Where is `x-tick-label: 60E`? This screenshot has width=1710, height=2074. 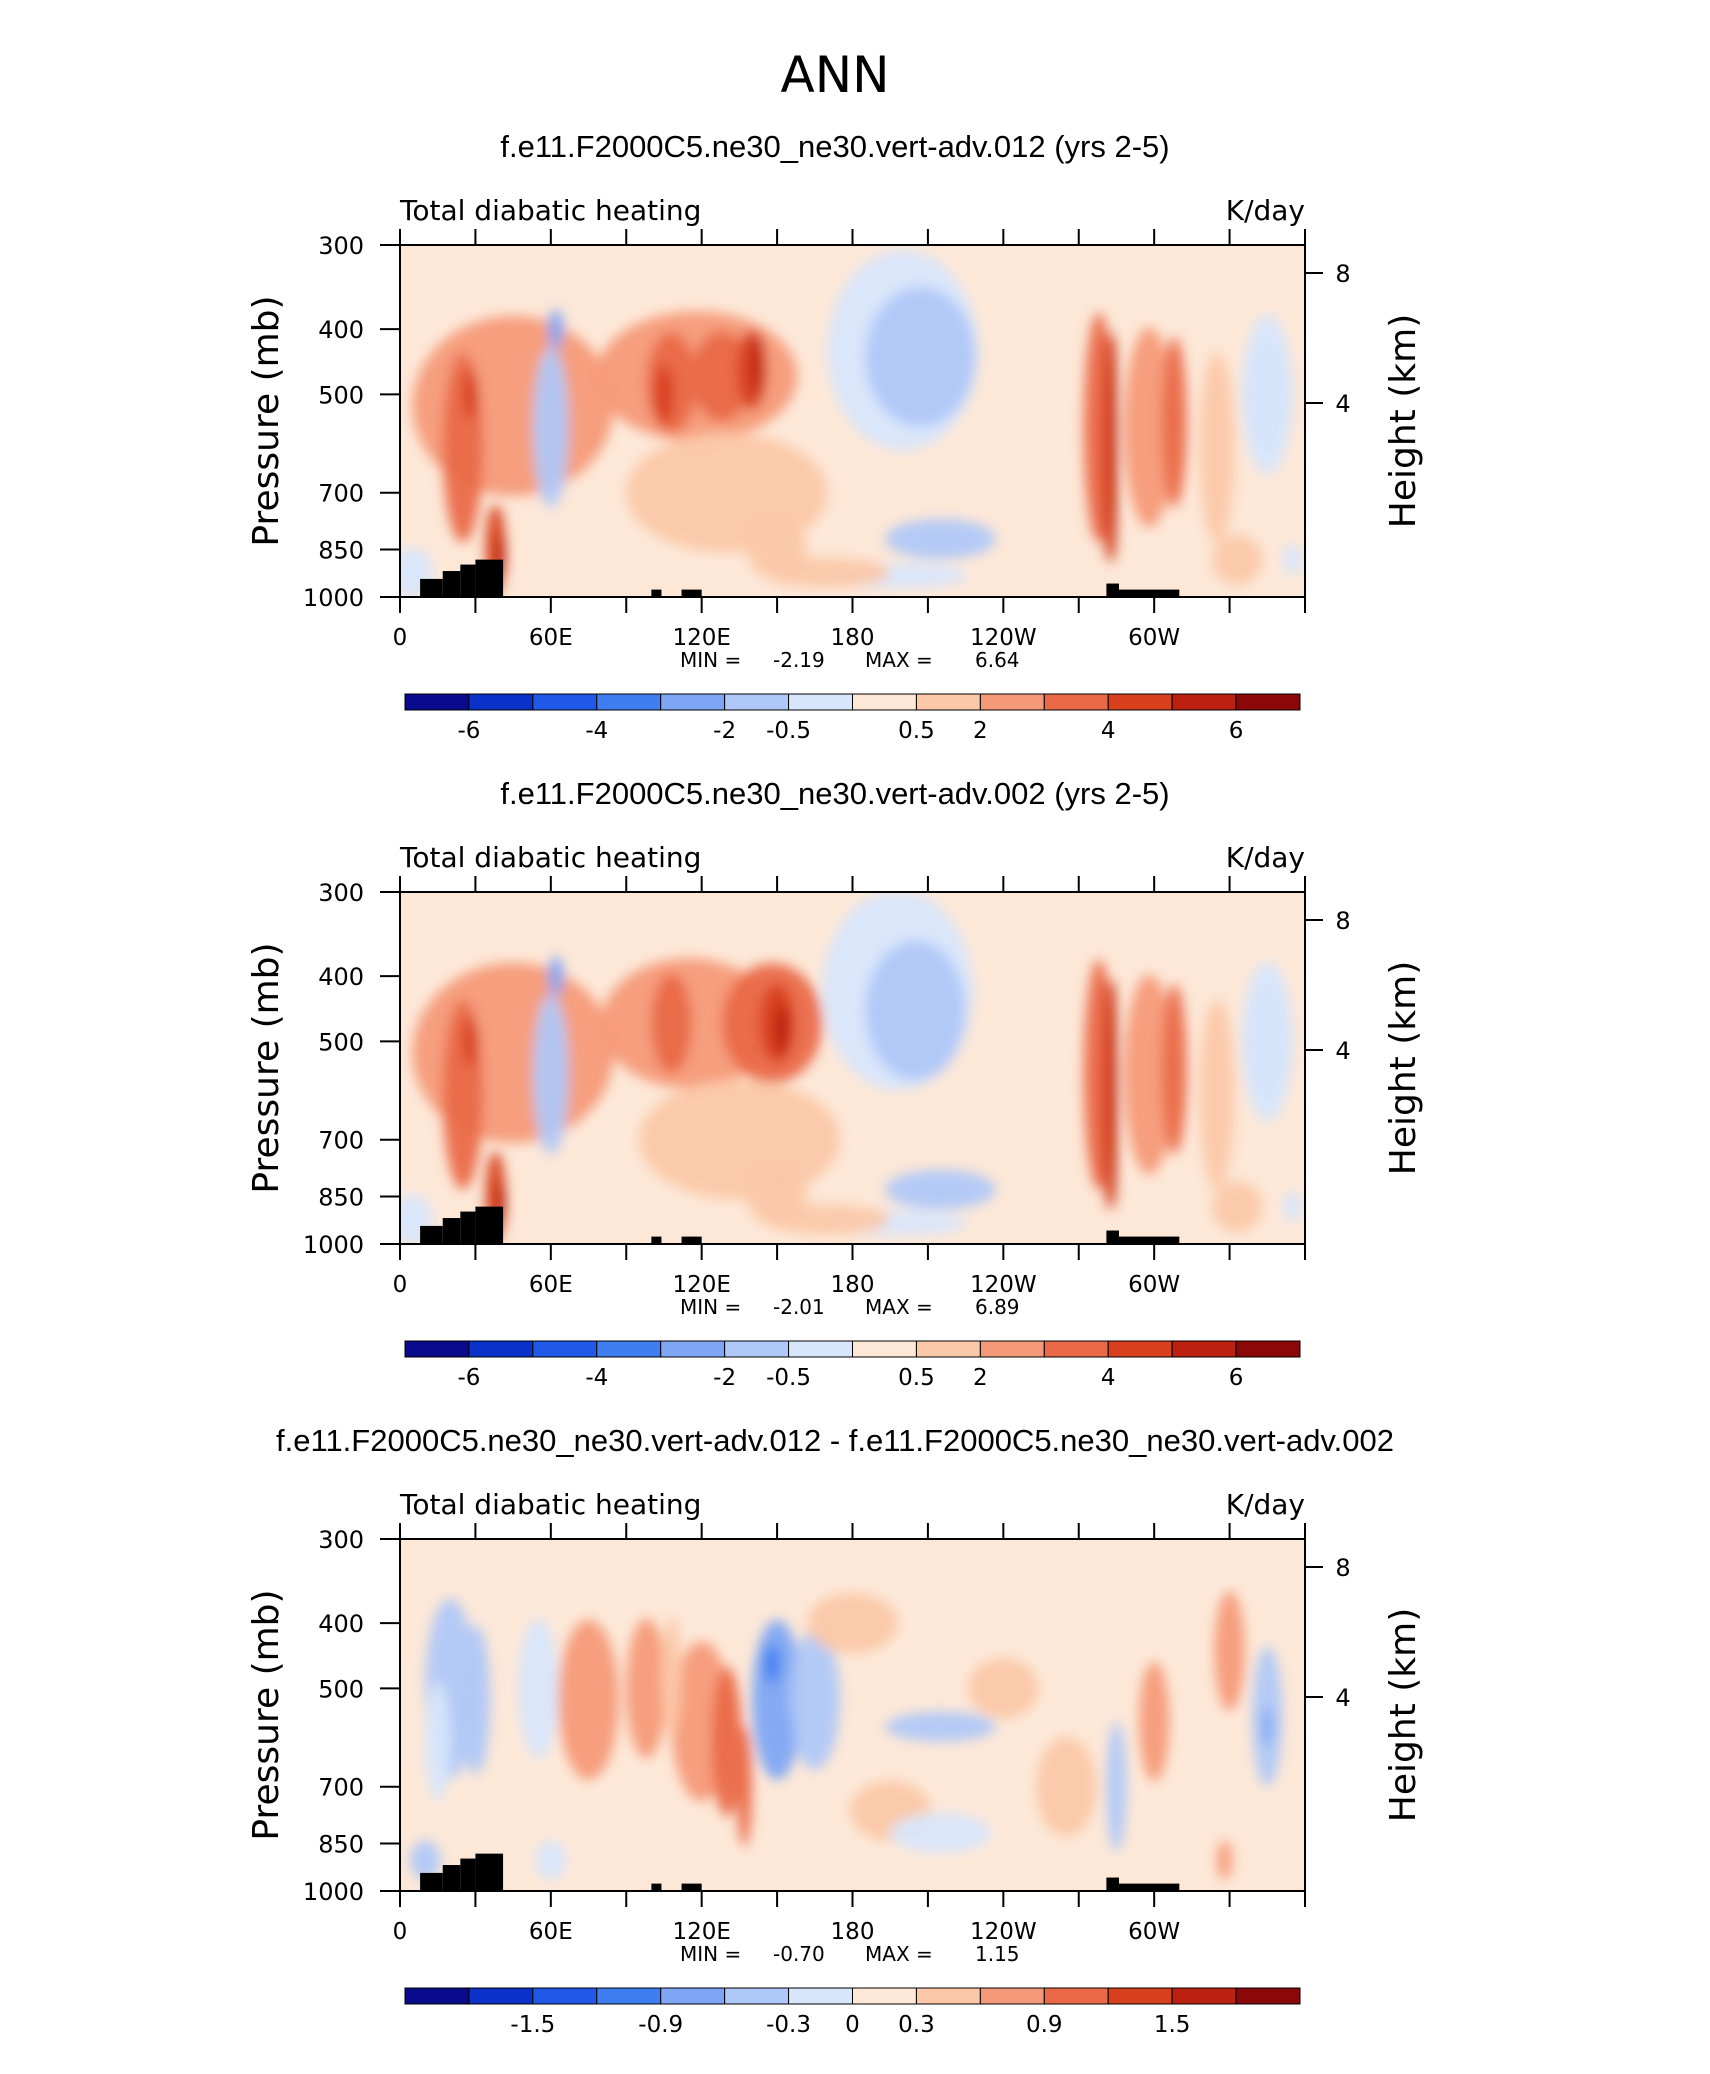
x-tick-label: 60E is located at coordinates (551, 1285).